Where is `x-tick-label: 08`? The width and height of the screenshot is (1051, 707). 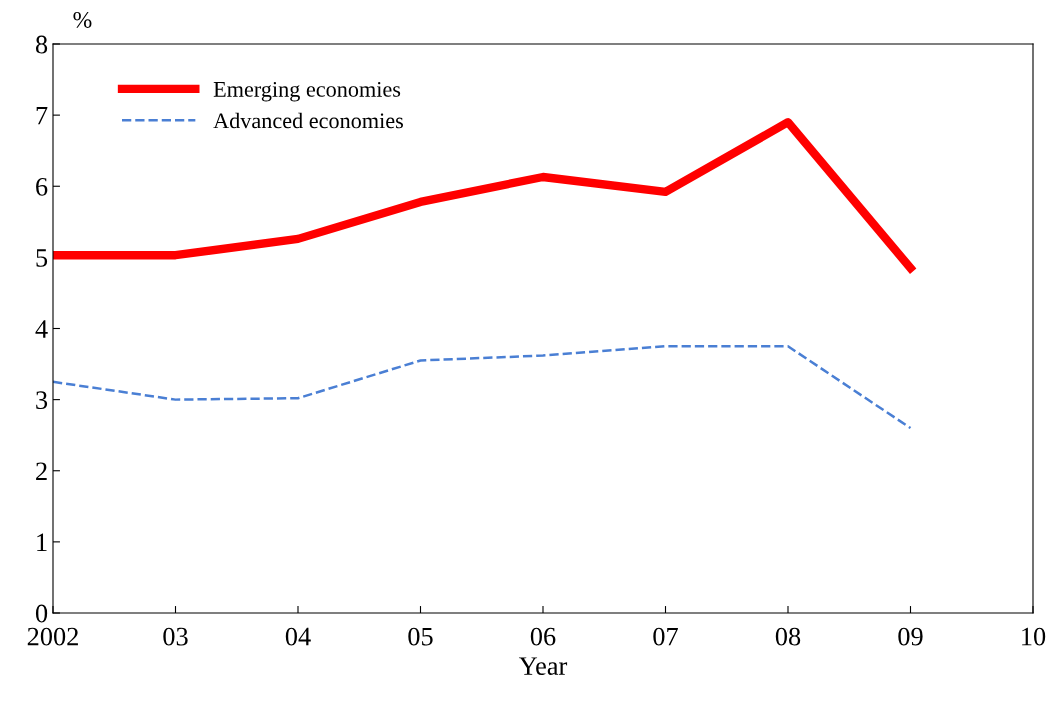 x-tick-label: 08 is located at coordinates (788, 636).